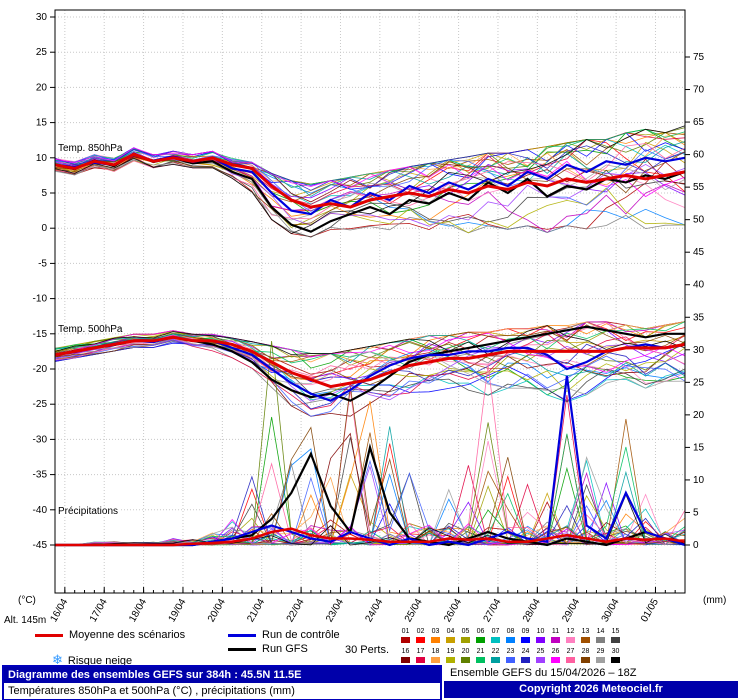  I want to click on x-axis-date-label: 18/04, so click(138, 610).